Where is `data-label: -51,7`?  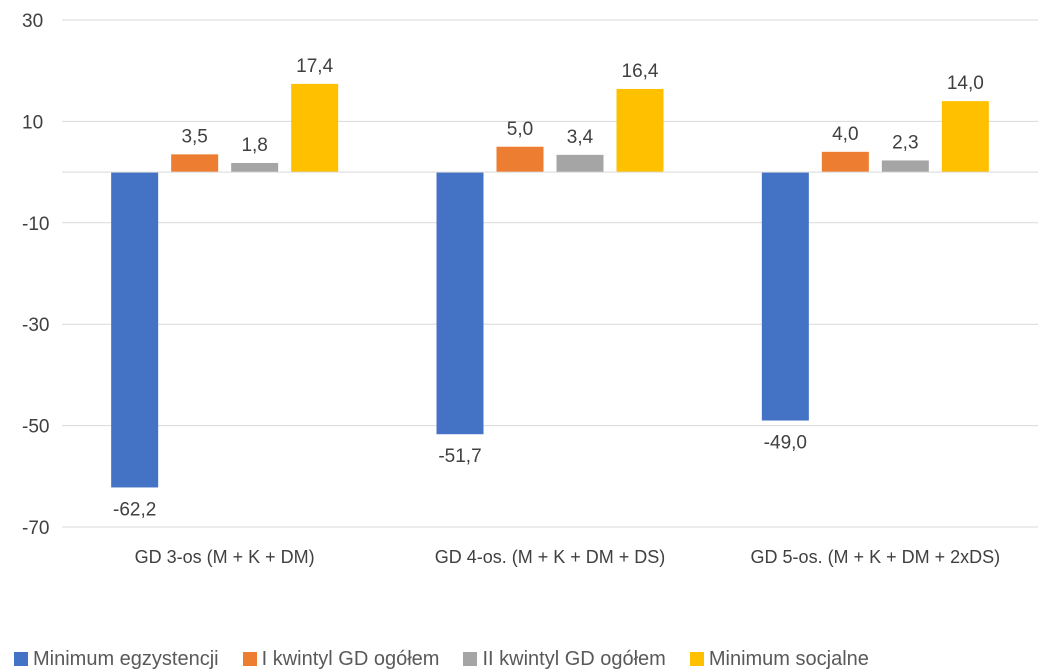
data-label: -51,7 is located at coordinates (459, 456).